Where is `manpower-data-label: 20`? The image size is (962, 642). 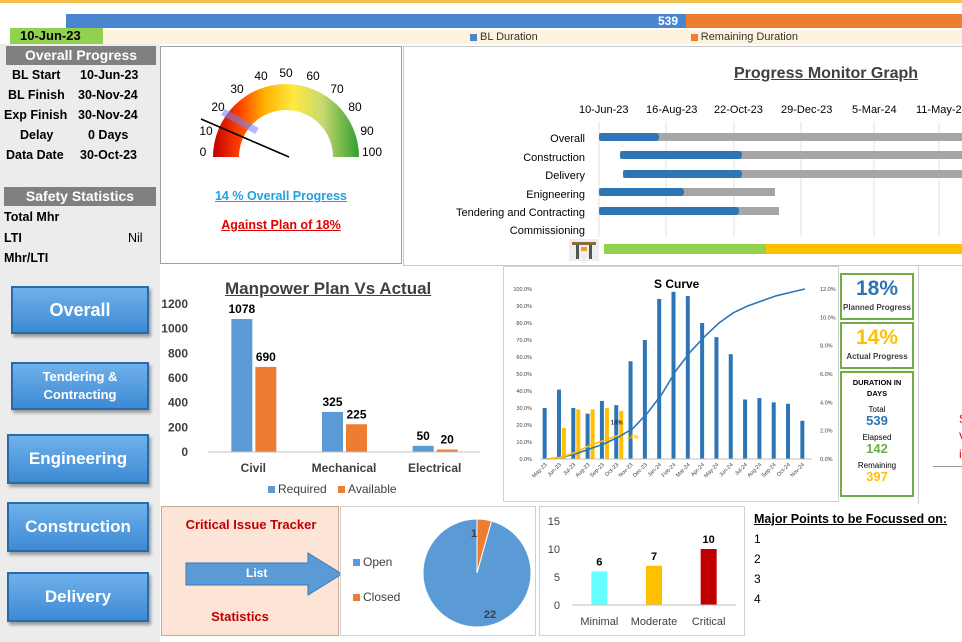 manpower-data-label: 20 is located at coordinates (447, 440).